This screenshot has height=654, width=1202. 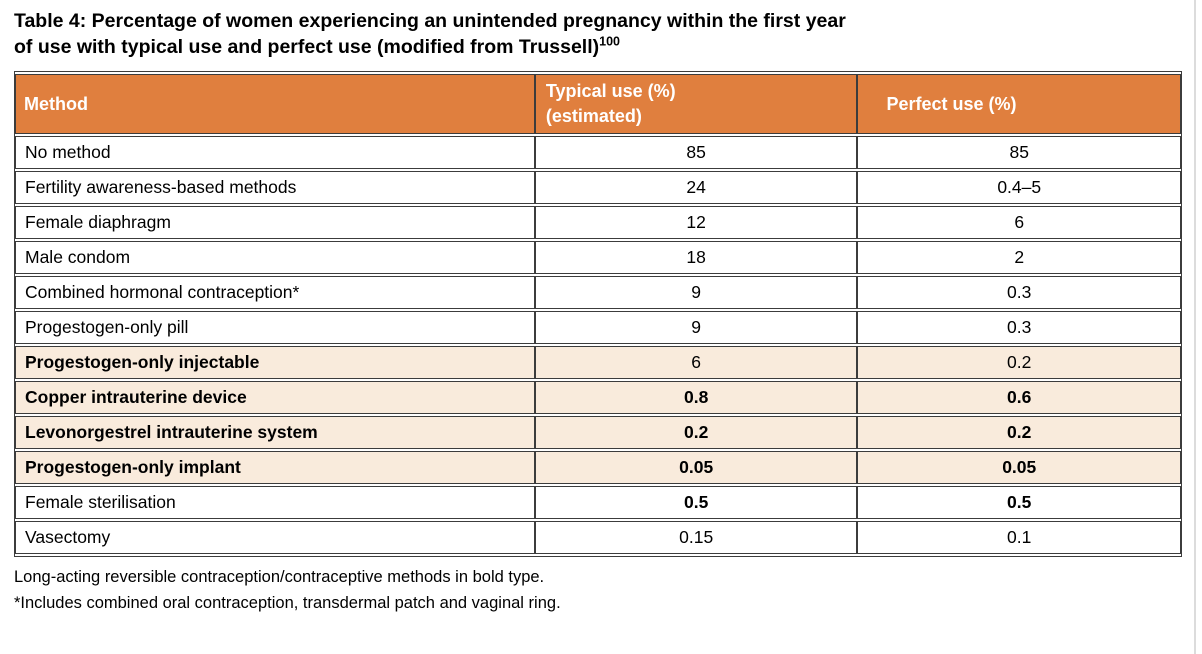 I want to click on method-cell: Progestogen-only implant, so click(x=275, y=467).